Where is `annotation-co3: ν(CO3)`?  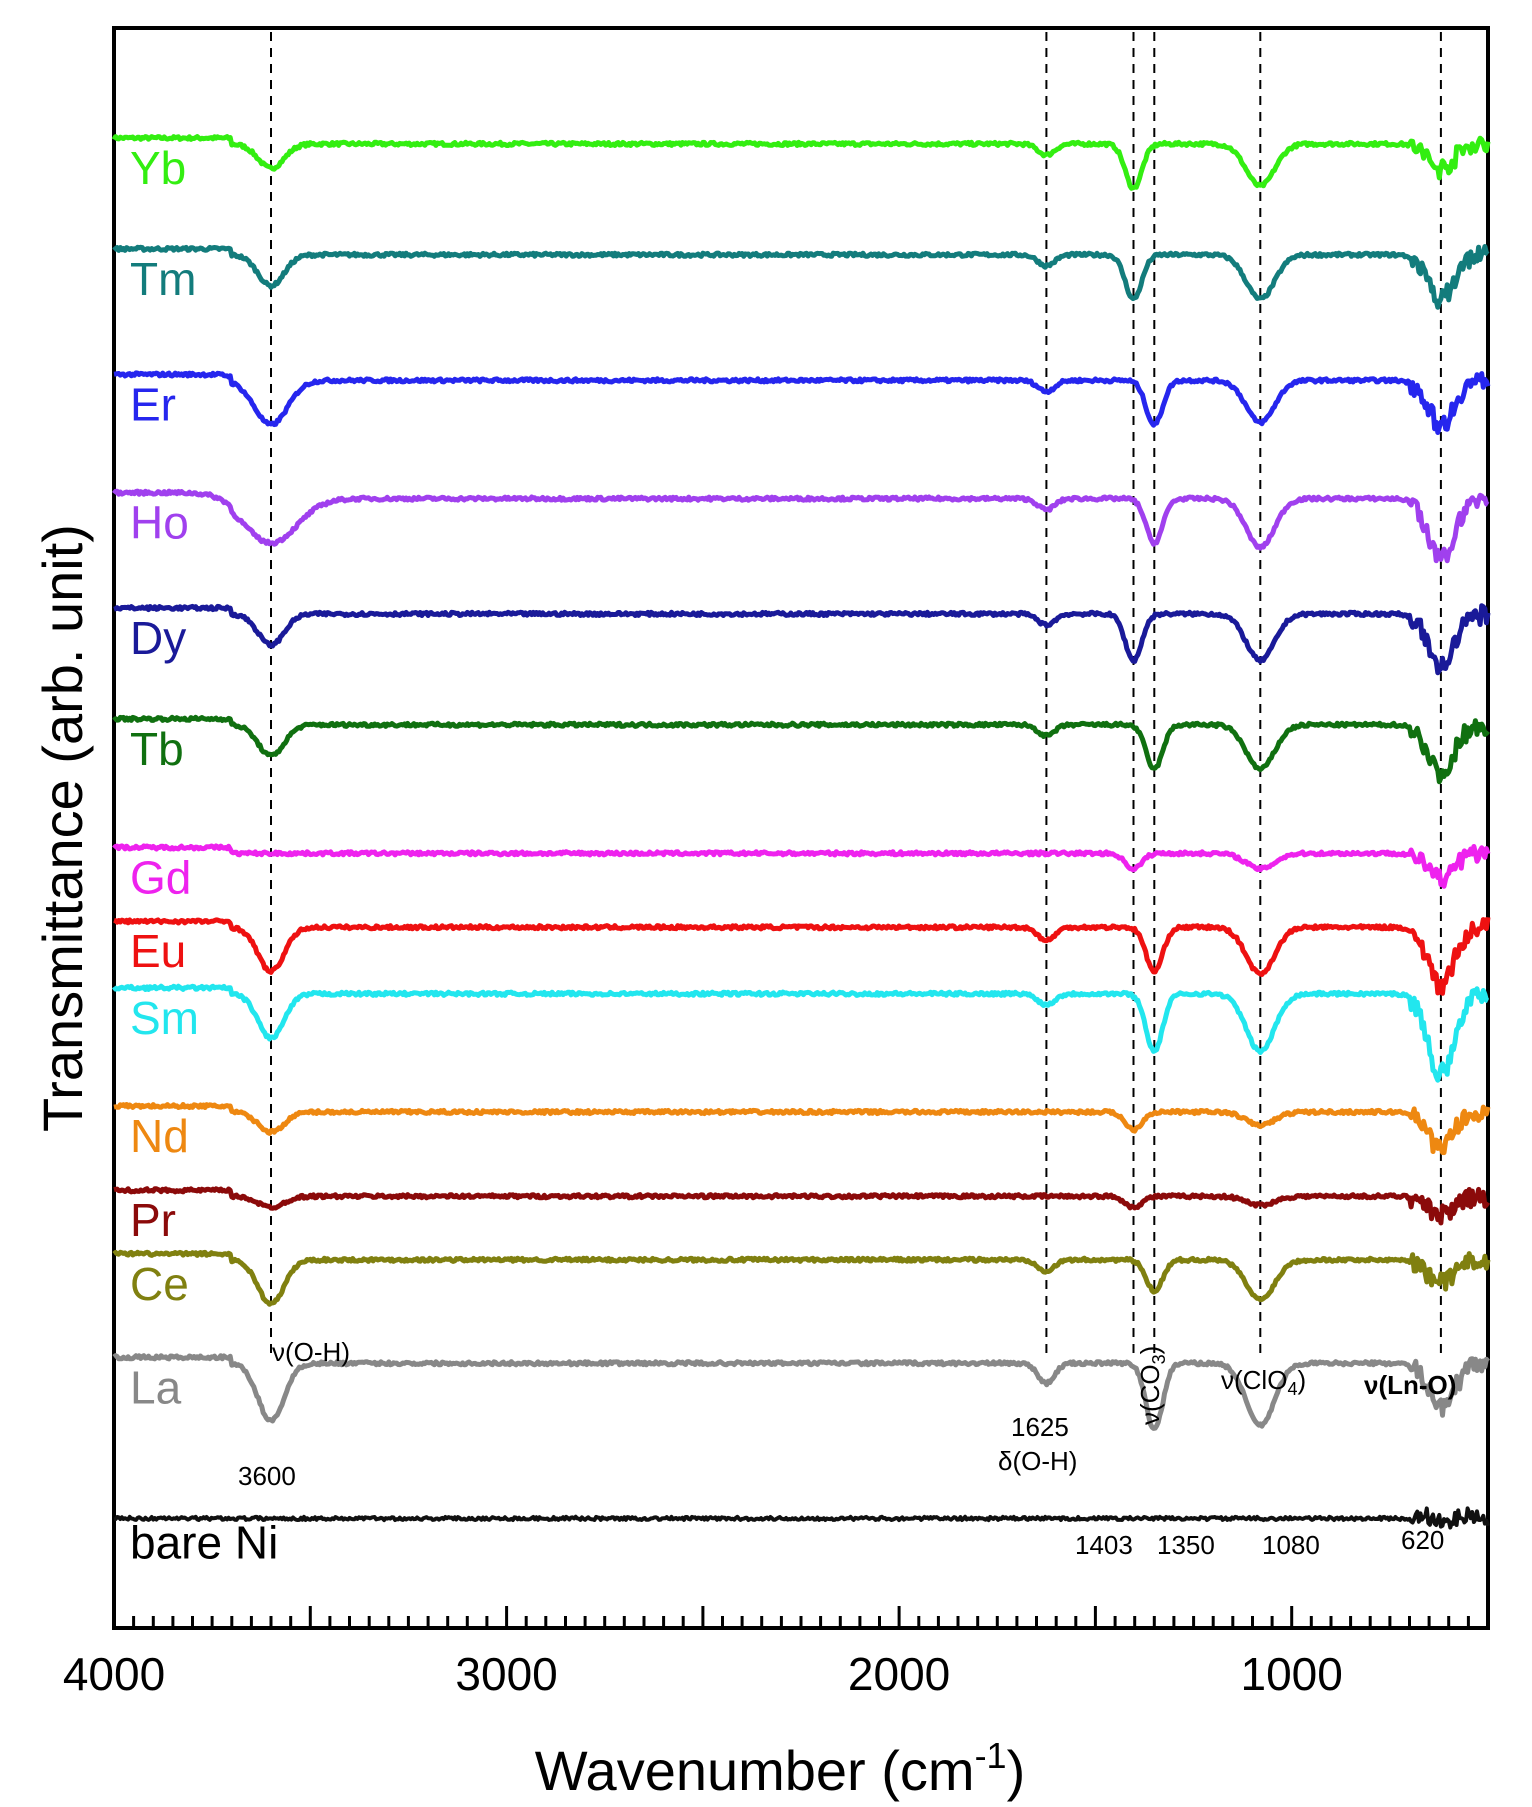 annotation-co3: ν(CO3) is located at coordinates (1152, 1385).